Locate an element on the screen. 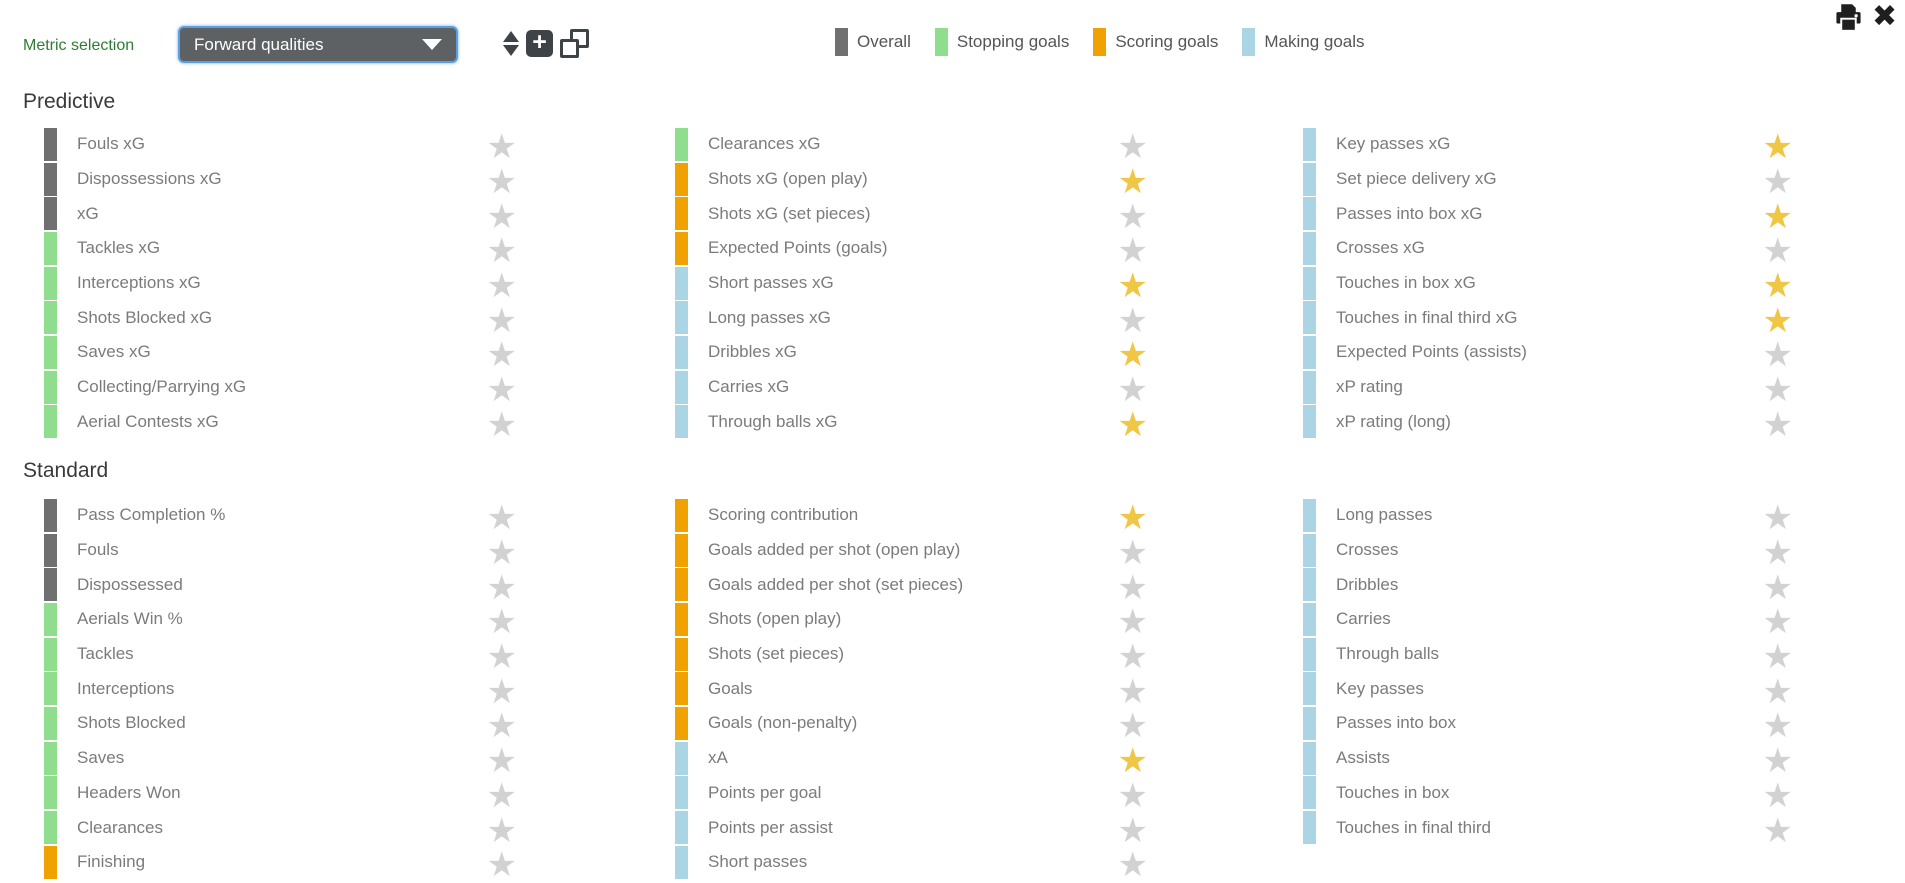 The height and width of the screenshot is (883, 1905). metric-row: Carries xG ★ is located at coordinates (911, 390).